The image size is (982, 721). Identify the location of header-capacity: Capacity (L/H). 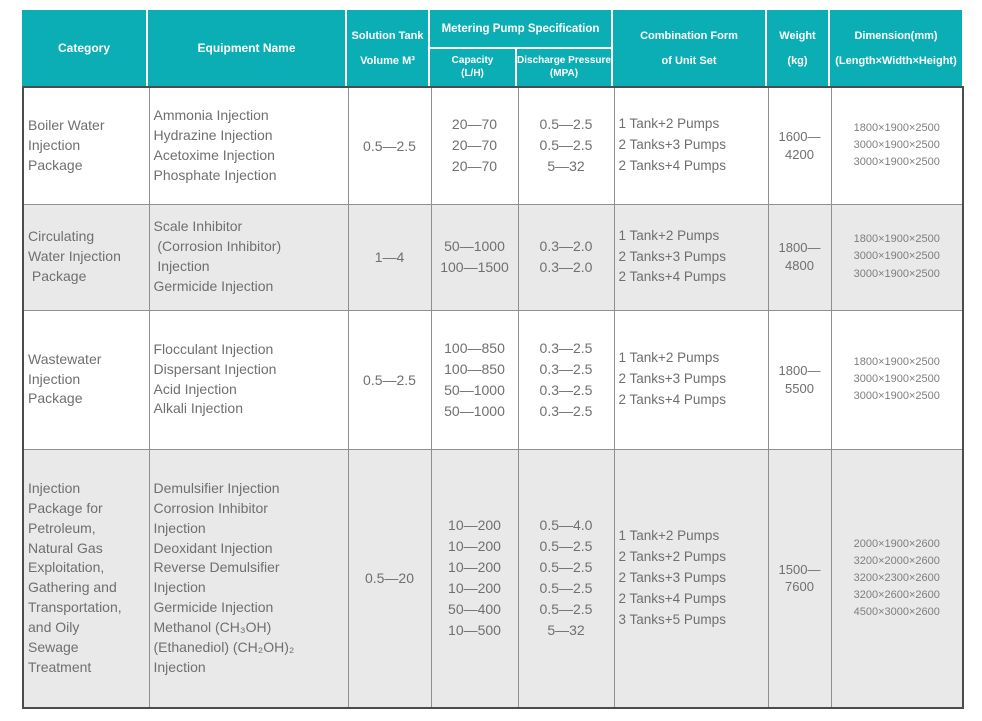
(473, 67).